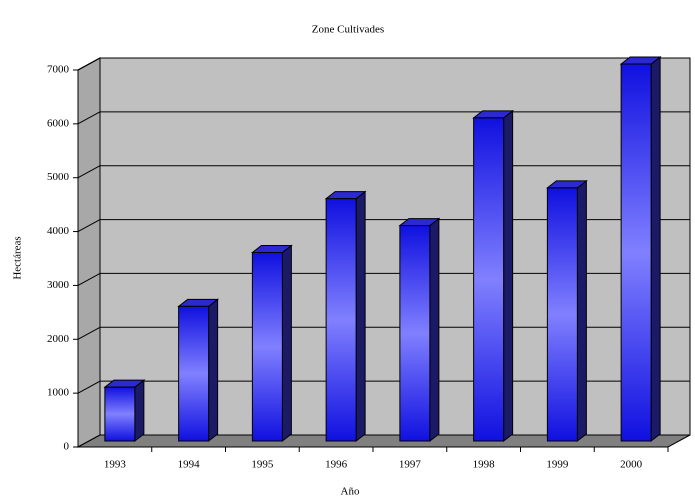 The height and width of the screenshot is (500, 695). Describe the element at coordinates (631, 465) in the screenshot. I see `x-tick-label: 2000` at that location.